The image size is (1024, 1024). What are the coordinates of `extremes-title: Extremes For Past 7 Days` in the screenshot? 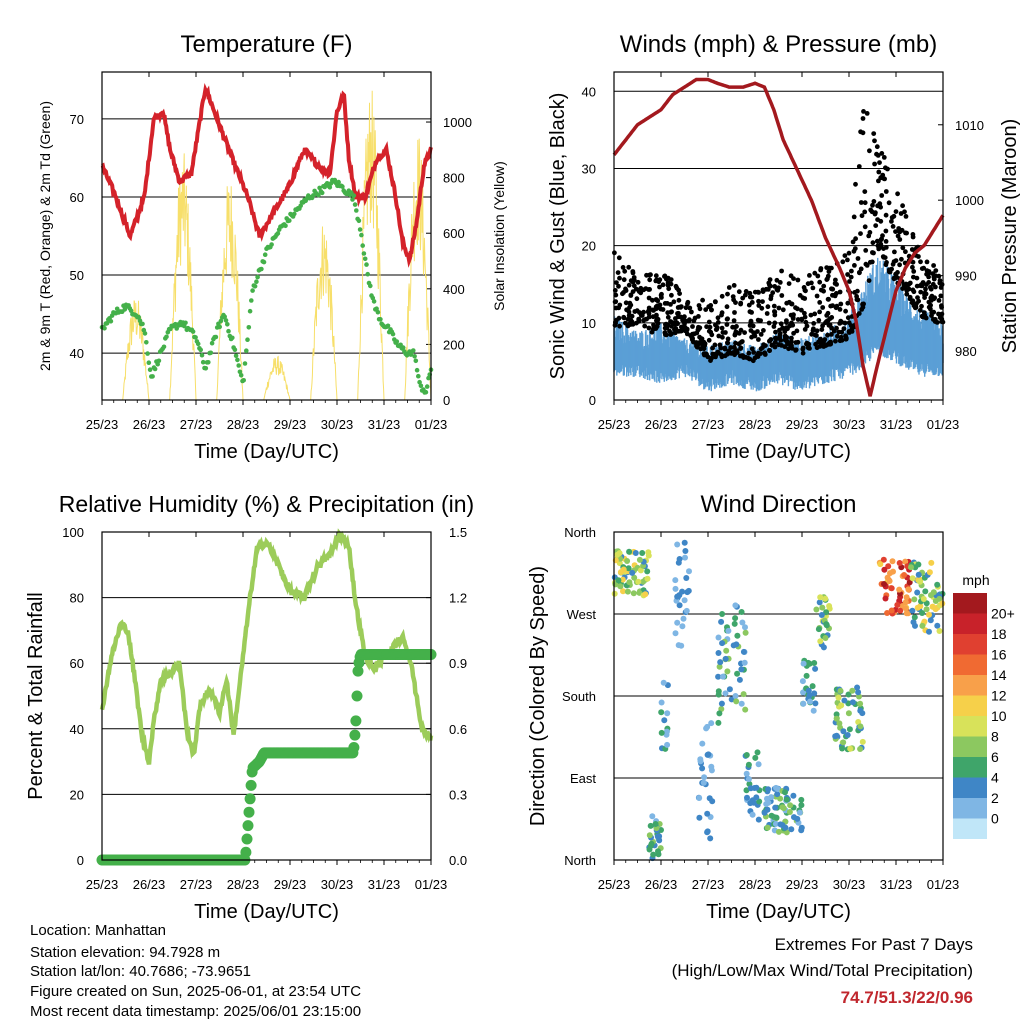 It's located at (873, 944).